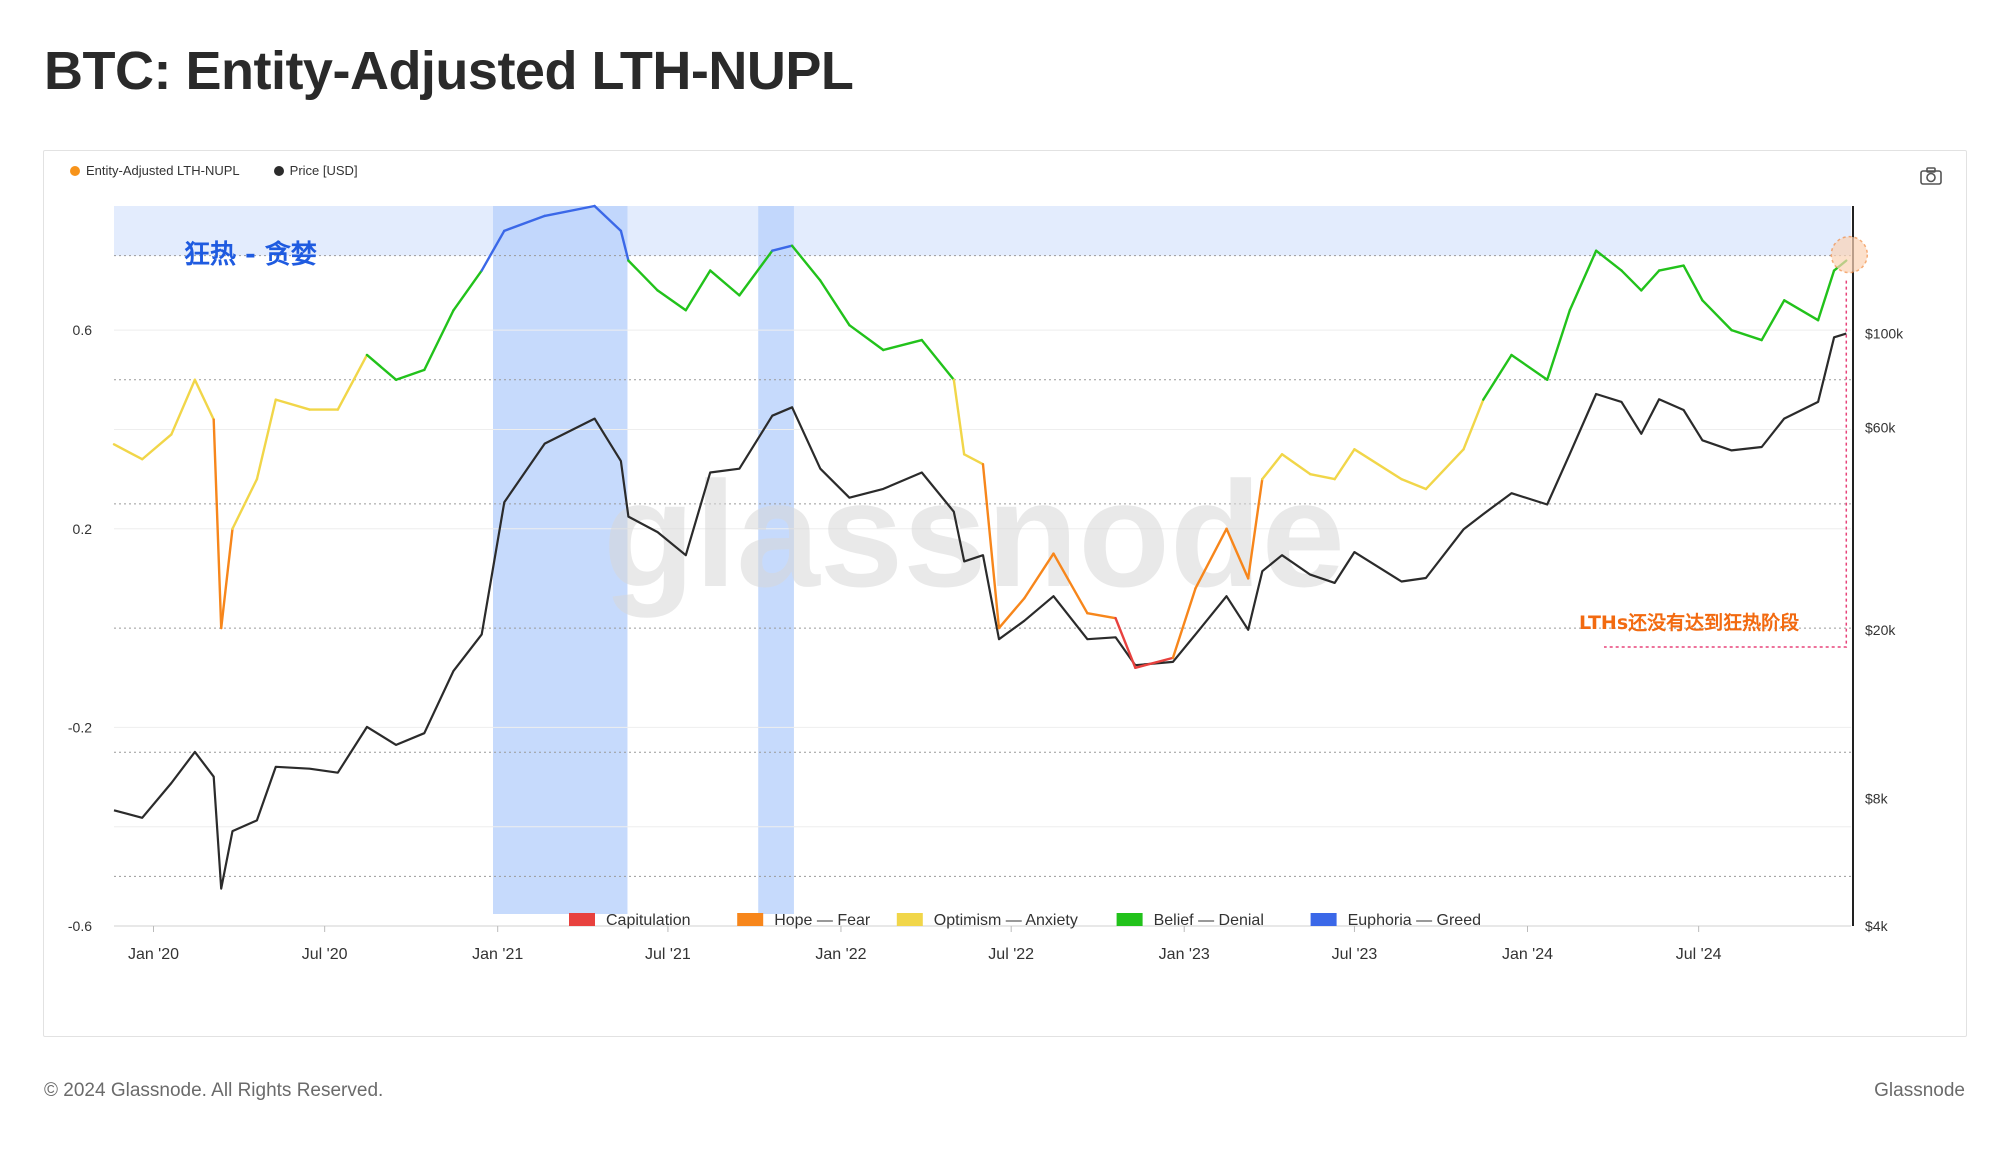 The image size is (2000, 1152). What do you see at coordinates (1880, 428) in the screenshot?
I see `y-right-tick-1: $60k` at bounding box center [1880, 428].